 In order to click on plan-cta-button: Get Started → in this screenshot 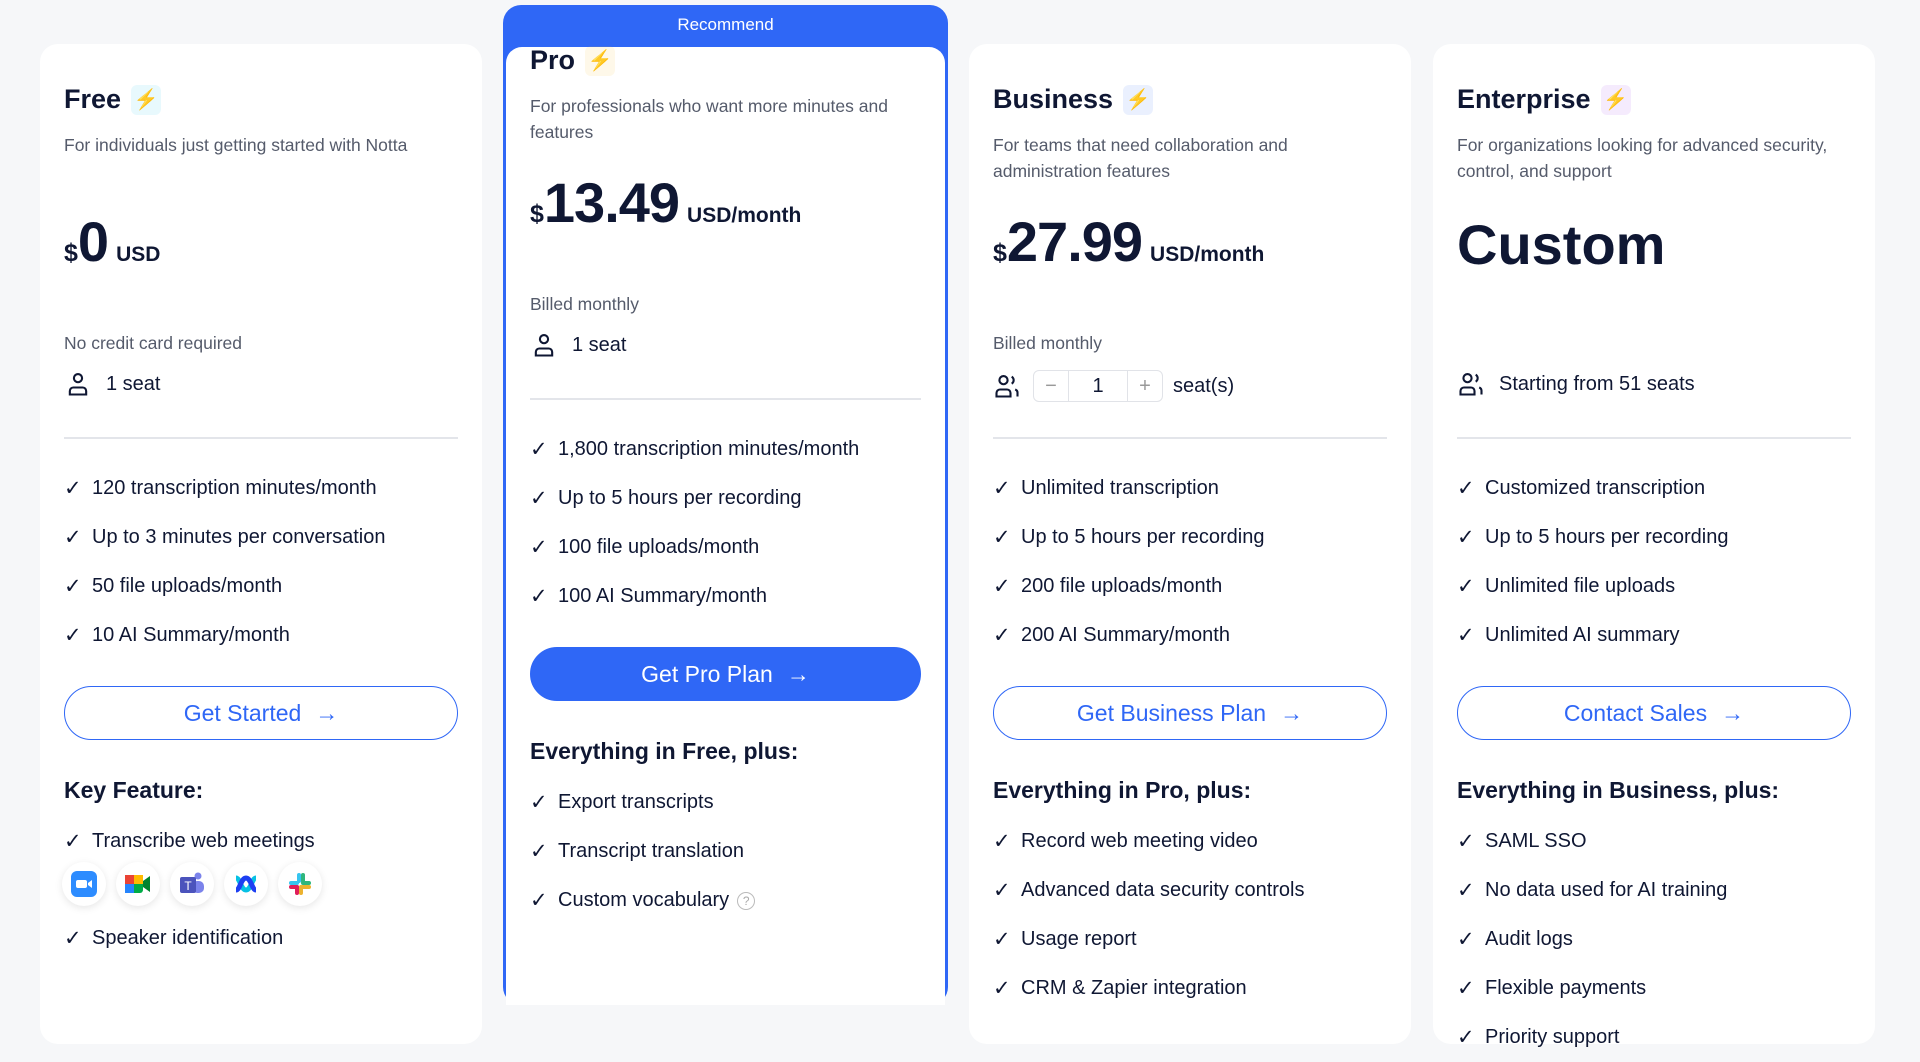, I will do `click(261, 713)`.